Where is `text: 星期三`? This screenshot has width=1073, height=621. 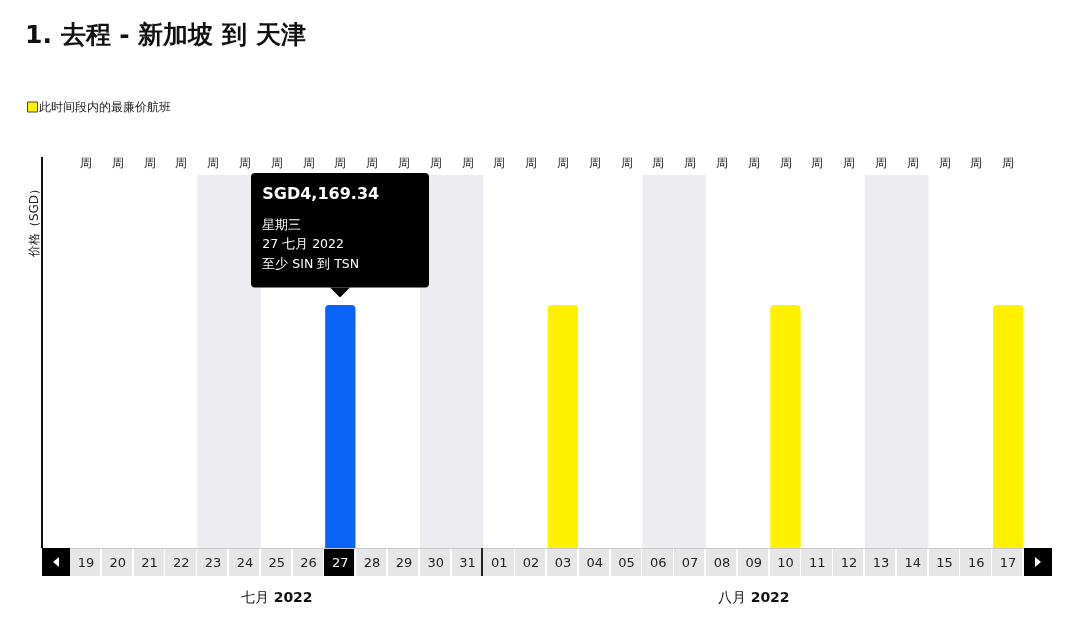
text: 星期三 is located at coordinates (282, 224).